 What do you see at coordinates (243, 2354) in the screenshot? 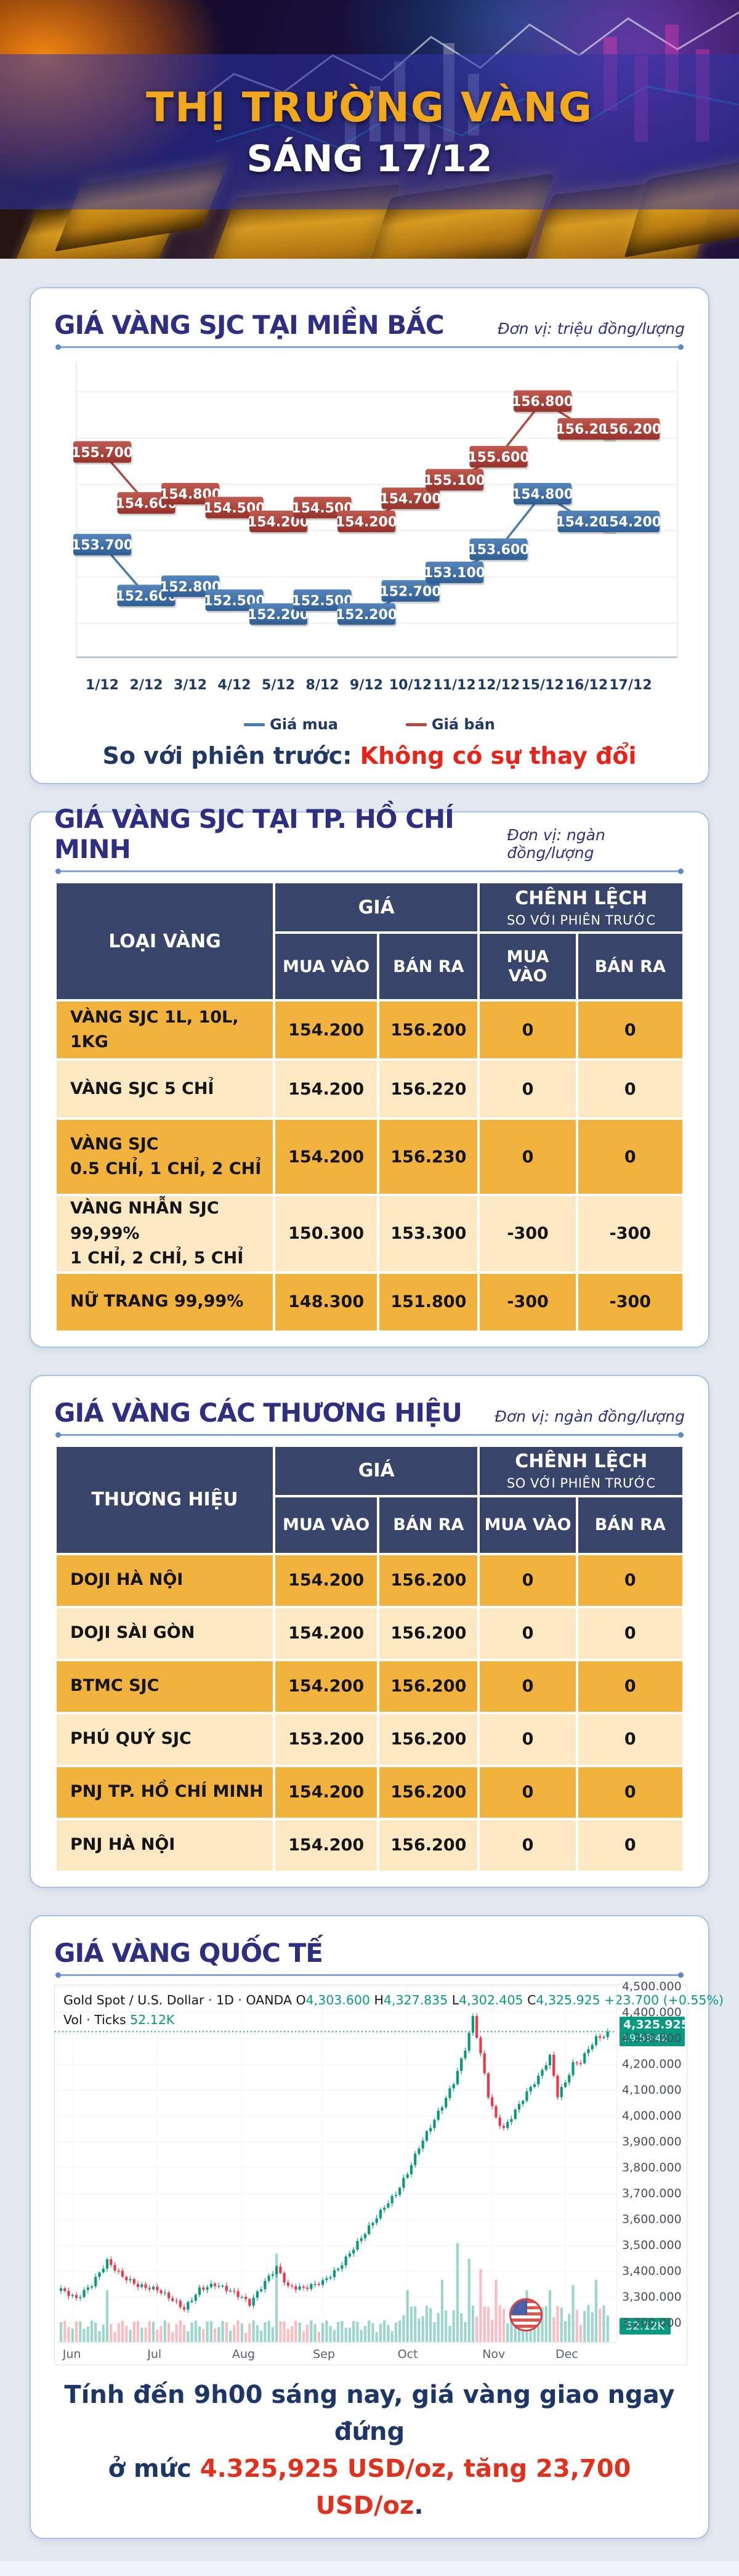
I see `time-axis-label: Aug` at bounding box center [243, 2354].